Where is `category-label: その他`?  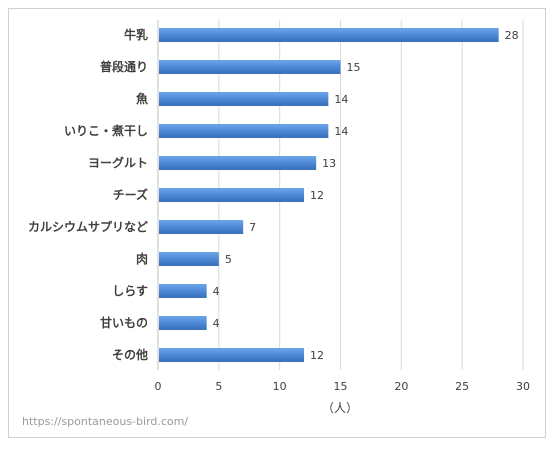
category-label: その他 is located at coordinates (130, 354).